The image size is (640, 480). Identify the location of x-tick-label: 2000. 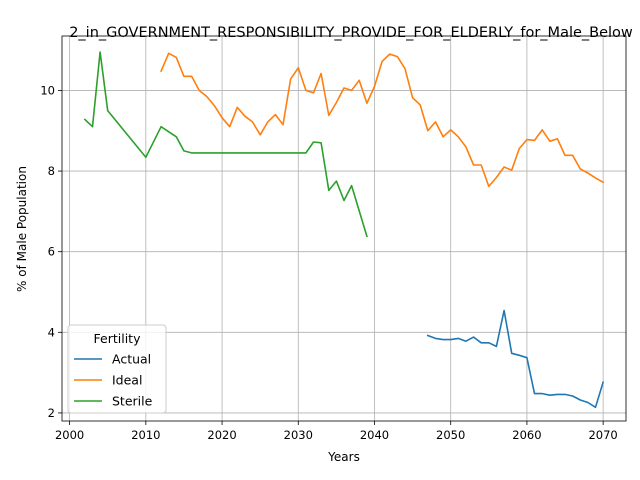
(69, 435).